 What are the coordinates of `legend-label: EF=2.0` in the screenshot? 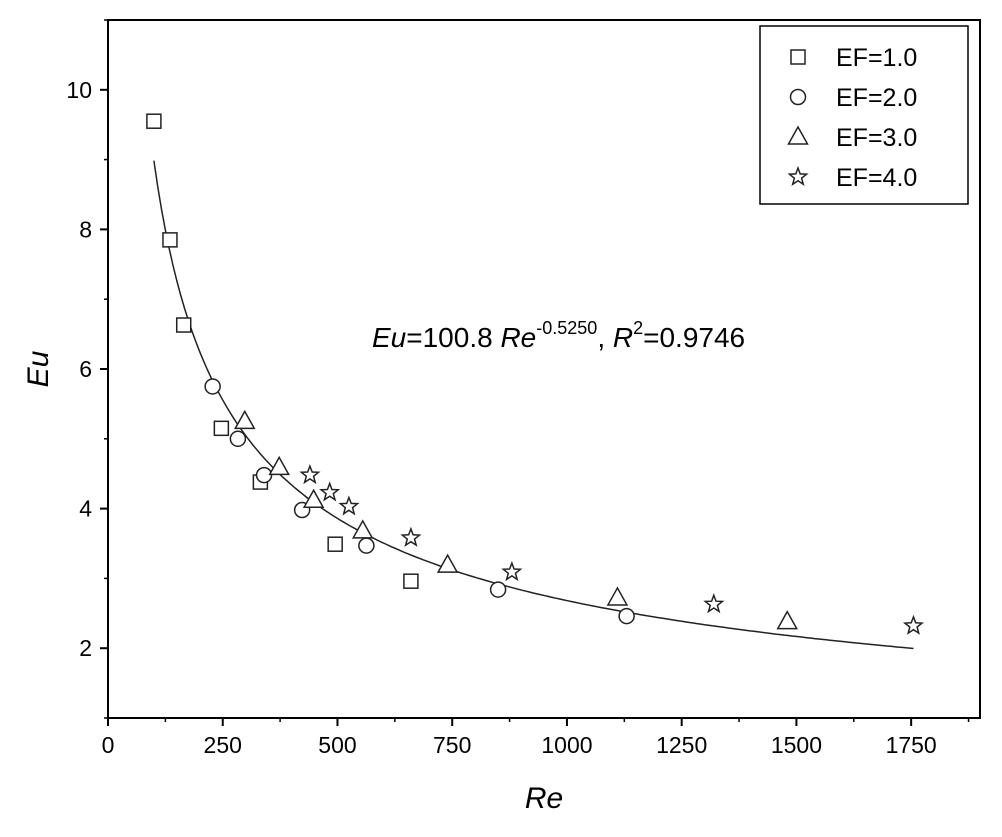 It's located at (876, 98).